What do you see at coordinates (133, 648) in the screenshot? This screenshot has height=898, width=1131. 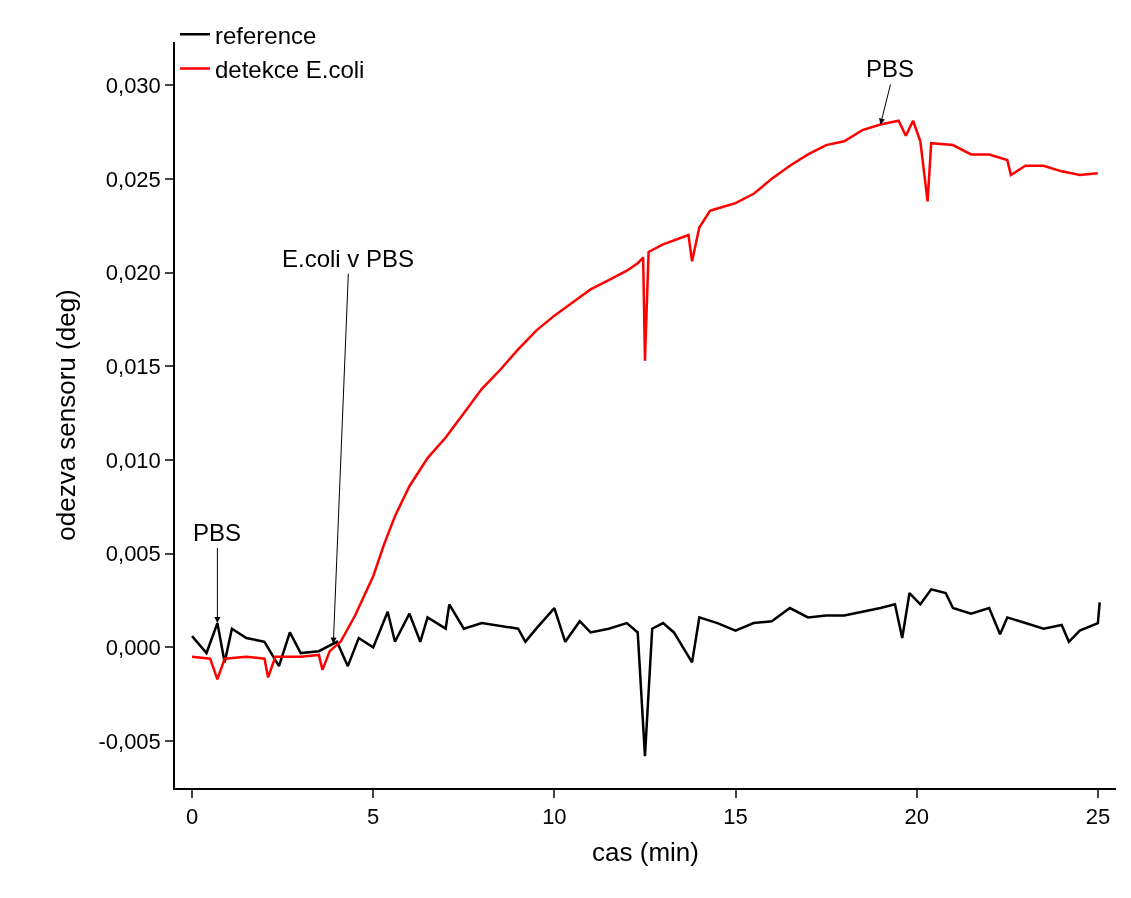 I see `y-tick-label: 0,000` at bounding box center [133, 648].